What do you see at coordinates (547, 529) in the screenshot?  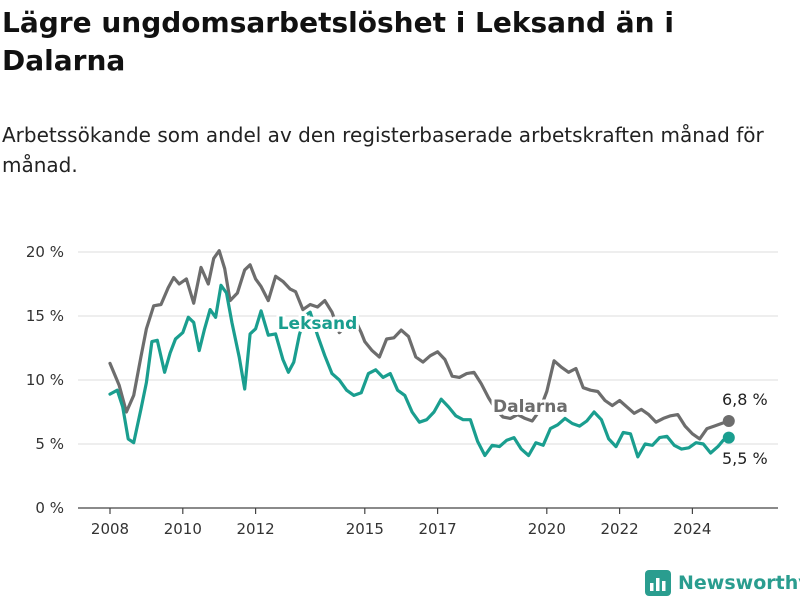 I see `x-tick-label: 2020` at bounding box center [547, 529].